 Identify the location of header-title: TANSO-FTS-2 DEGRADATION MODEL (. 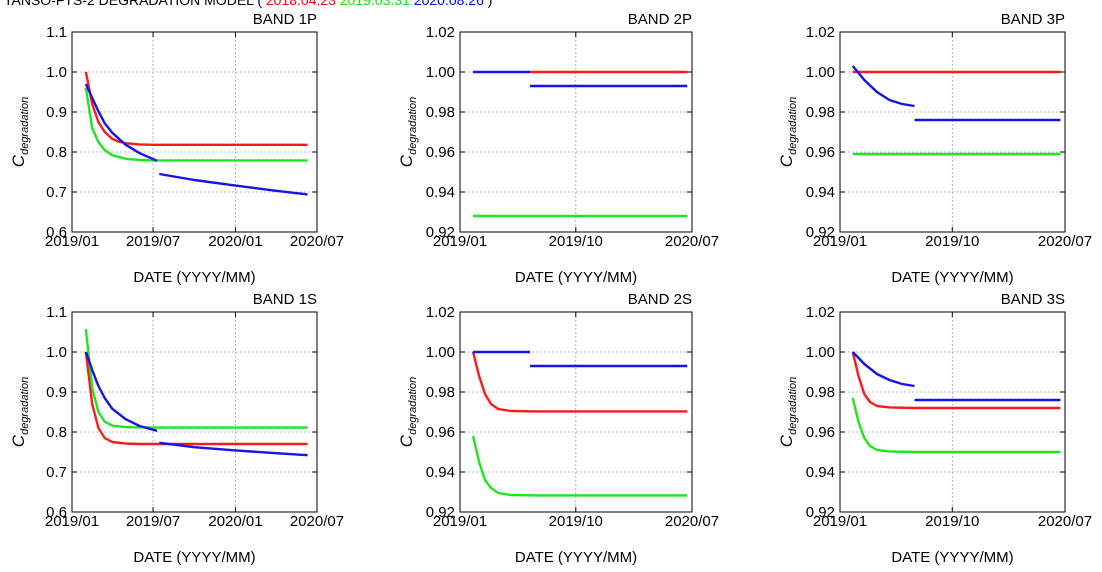
(133, 4).